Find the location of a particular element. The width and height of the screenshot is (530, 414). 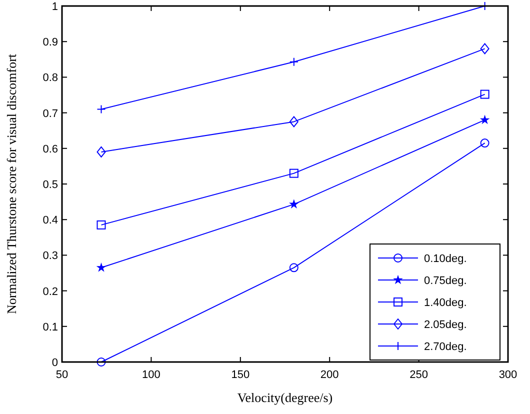

x-axis-title: Velocity(degree/s) is located at coordinates (285, 397).